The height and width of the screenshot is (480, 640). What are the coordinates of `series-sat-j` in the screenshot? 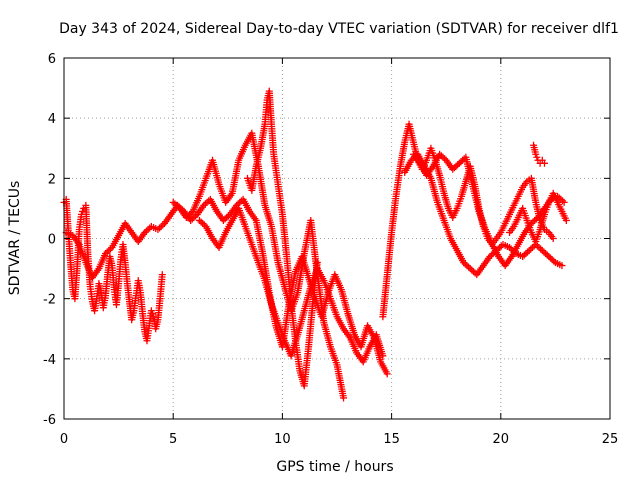 It's located at (538, 217).